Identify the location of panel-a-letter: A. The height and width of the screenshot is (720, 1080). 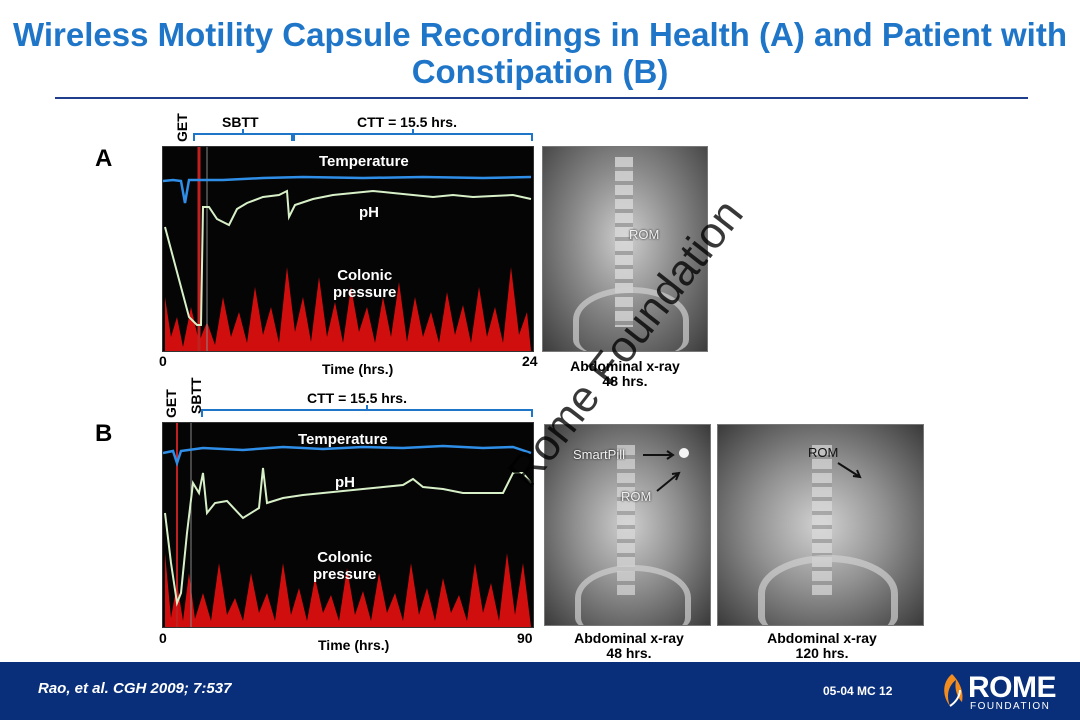
(104, 158).